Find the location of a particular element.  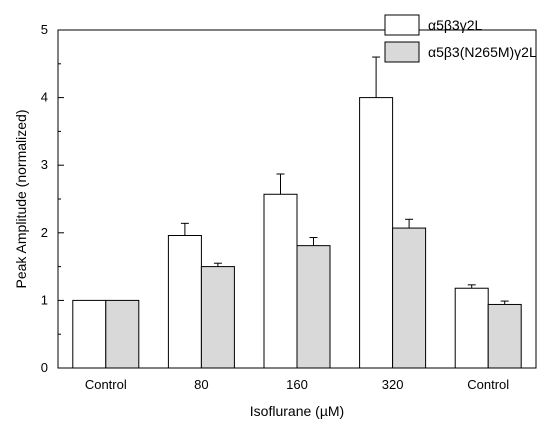

y-tick-label: 4 is located at coordinates (44, 97).